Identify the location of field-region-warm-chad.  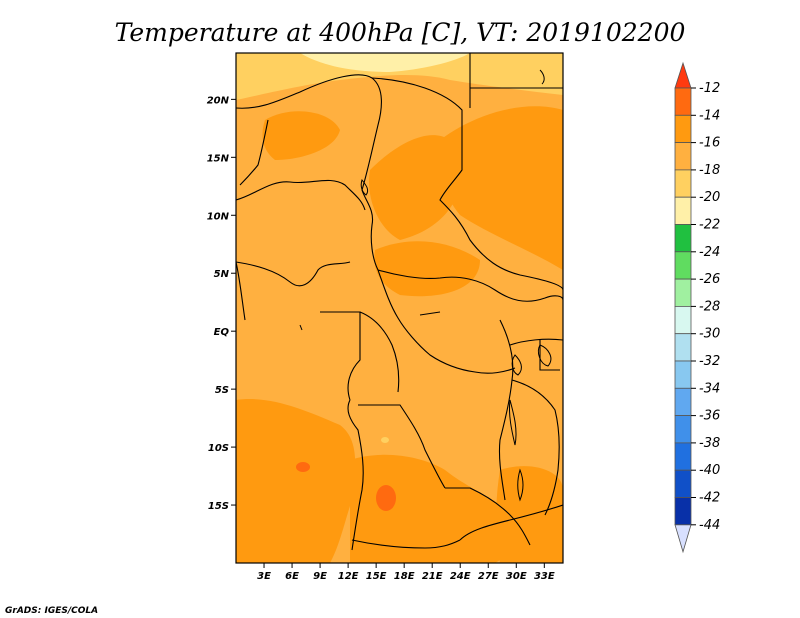
(415, 187).